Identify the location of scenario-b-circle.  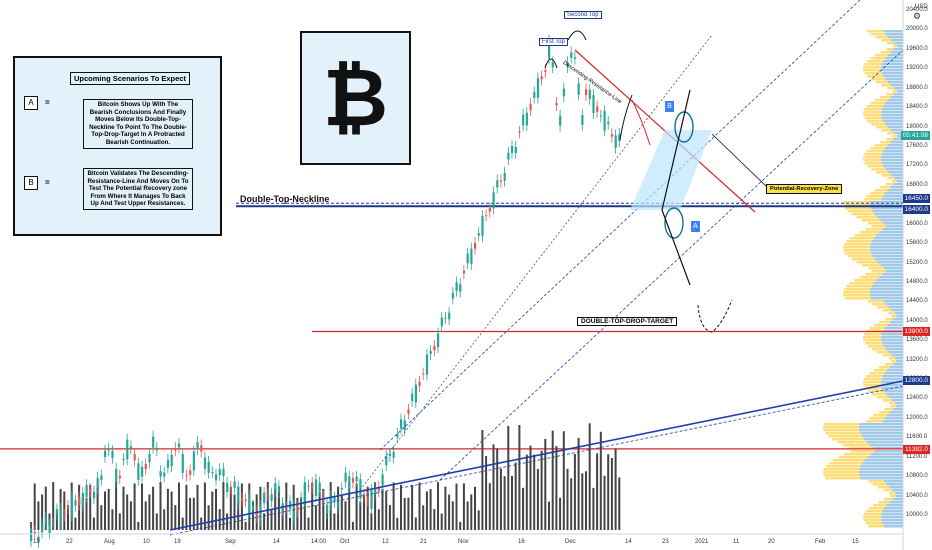
(684, 127).